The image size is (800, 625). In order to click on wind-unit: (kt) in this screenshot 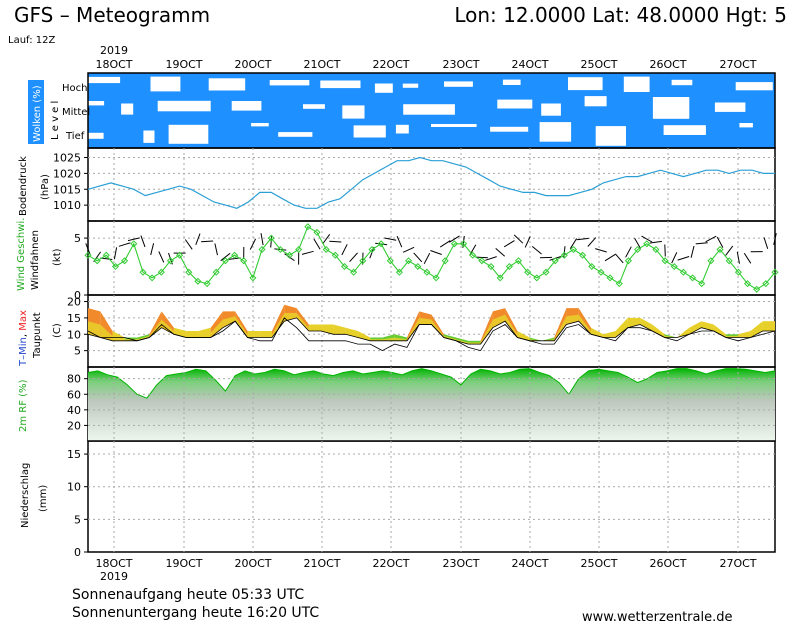, I will do `click(57, 257)`.